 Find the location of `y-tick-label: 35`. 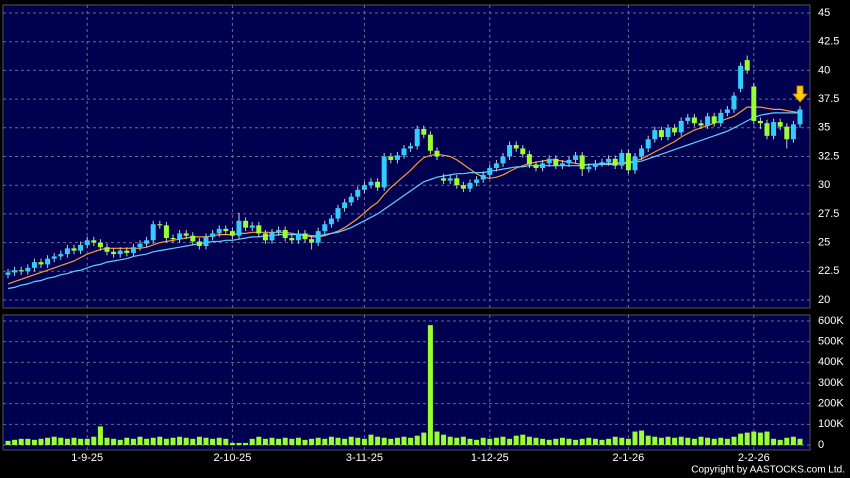

y-tick-label: 35 is located at coordinates (824, 128).